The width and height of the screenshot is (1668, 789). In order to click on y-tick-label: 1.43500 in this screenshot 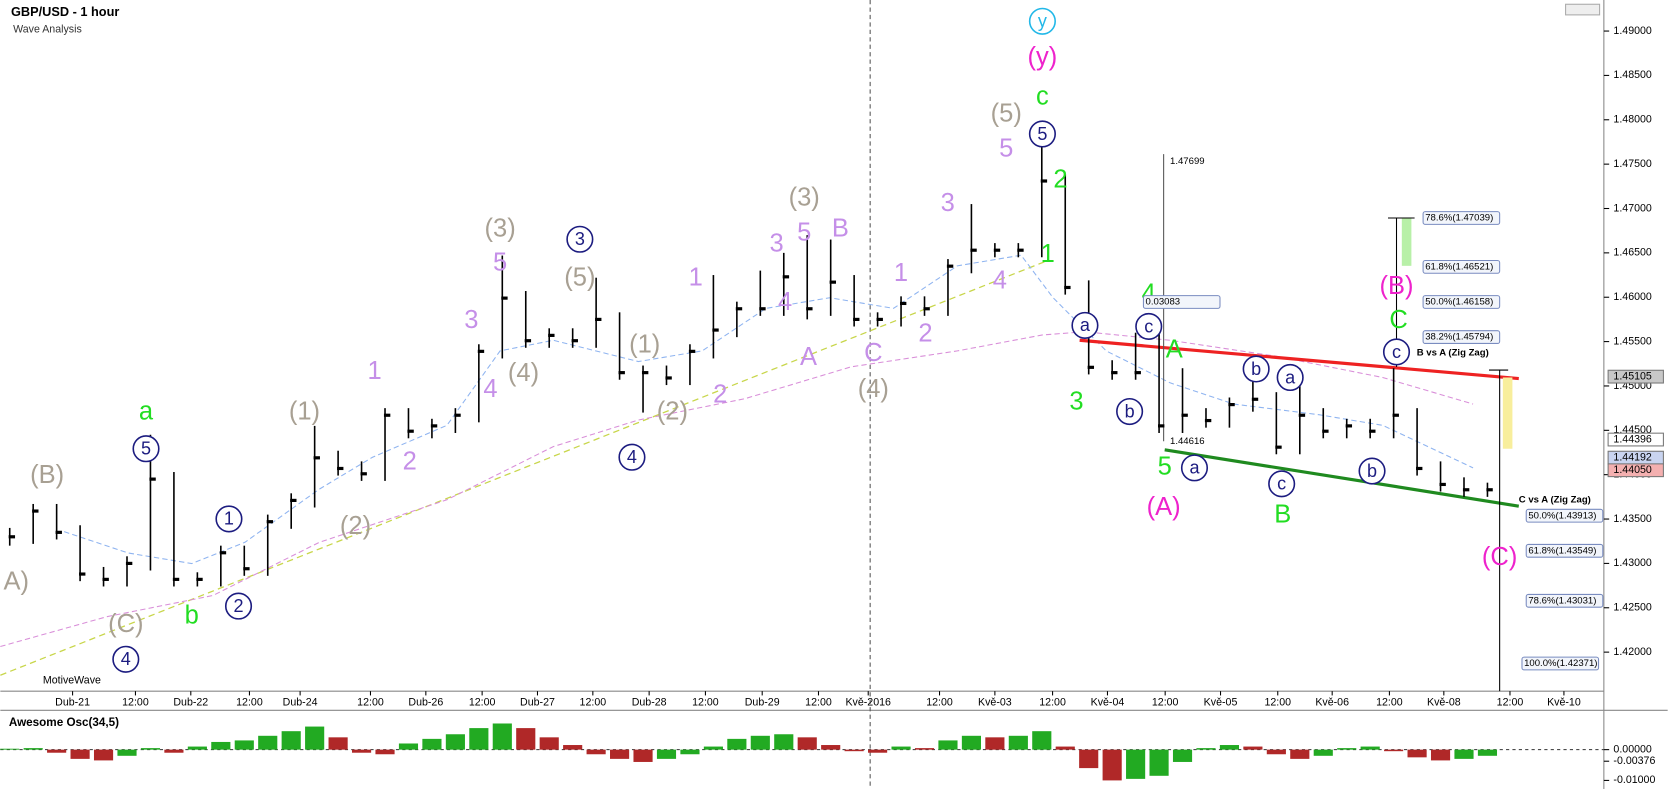, I will do `click(1632, 519)`.